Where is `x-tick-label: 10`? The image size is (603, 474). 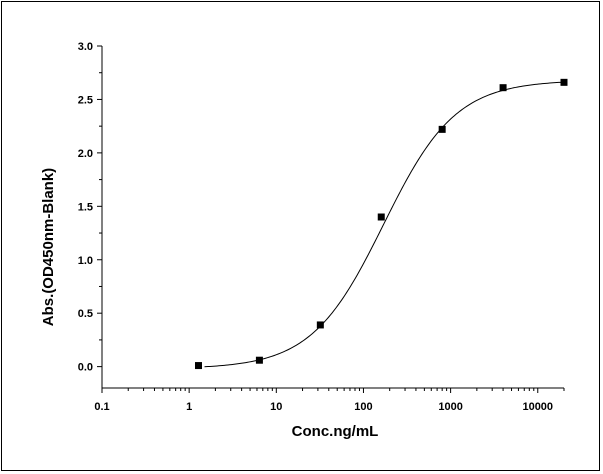 x-tick-label: 10 is located at coordinates (276, 407).